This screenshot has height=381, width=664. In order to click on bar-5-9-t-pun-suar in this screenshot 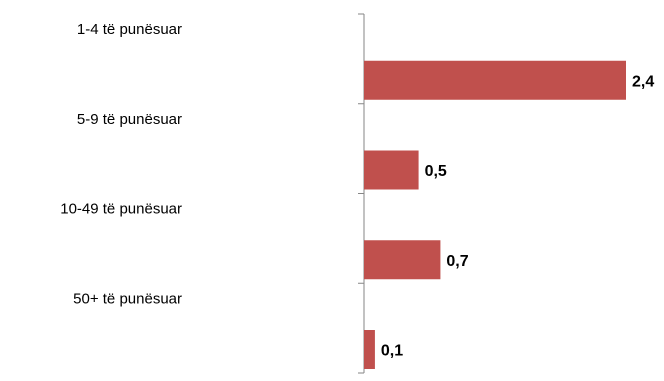, I will do `click(391, 170)`.